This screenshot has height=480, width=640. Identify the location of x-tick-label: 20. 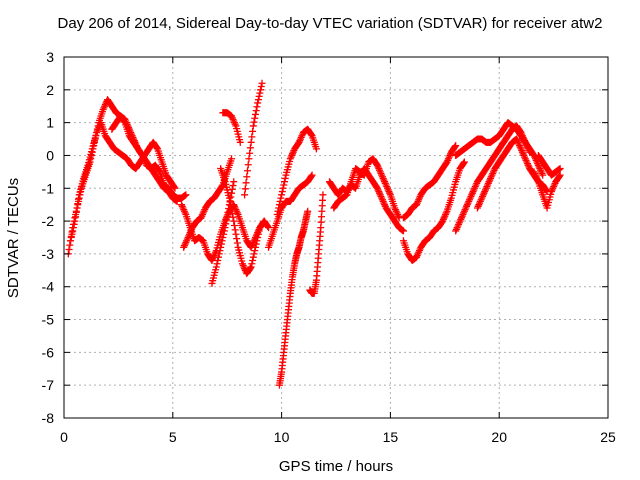
(499, 437).